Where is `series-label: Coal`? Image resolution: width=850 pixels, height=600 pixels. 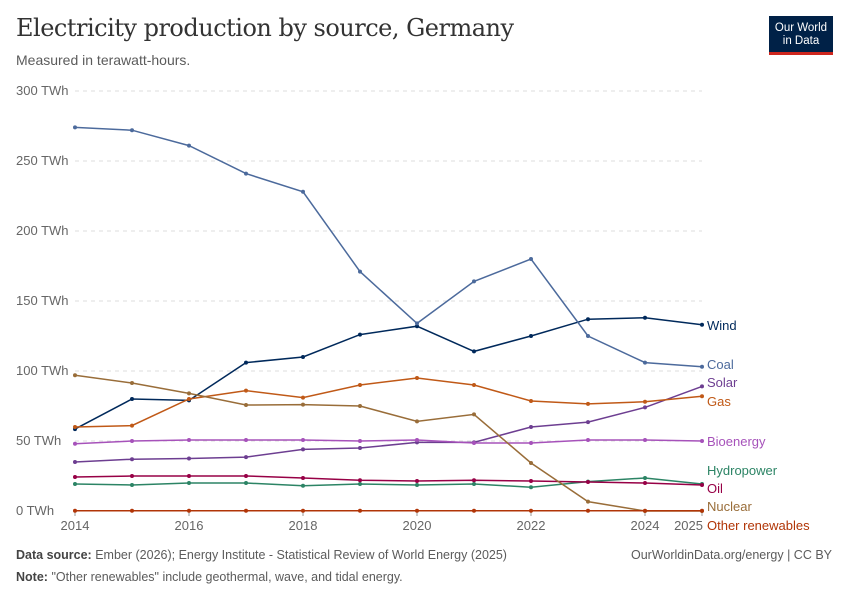
series-label: Coal is located at coordinates (720, 364).